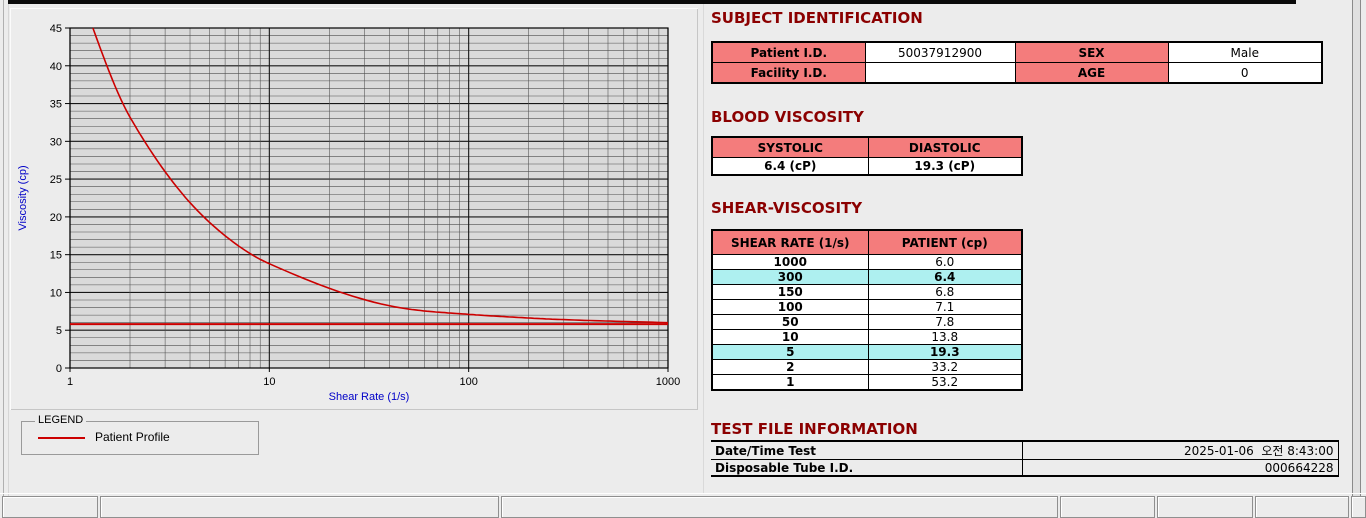  I want to click on shear-rate-cell: 10, so click(790, 337).